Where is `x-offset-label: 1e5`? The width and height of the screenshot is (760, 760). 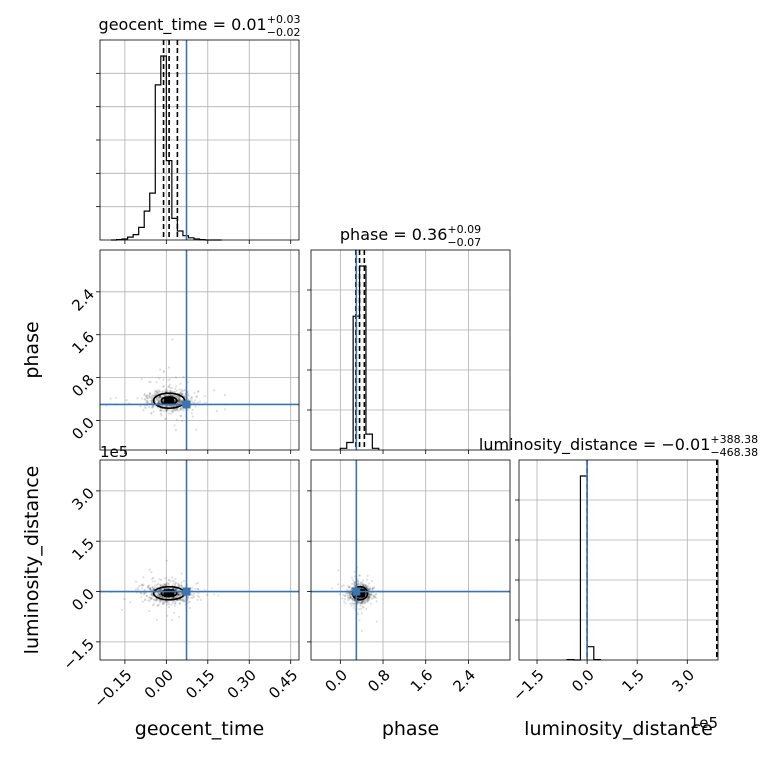 x-offset-label: 1e5 is located at coordinates (704, 723).